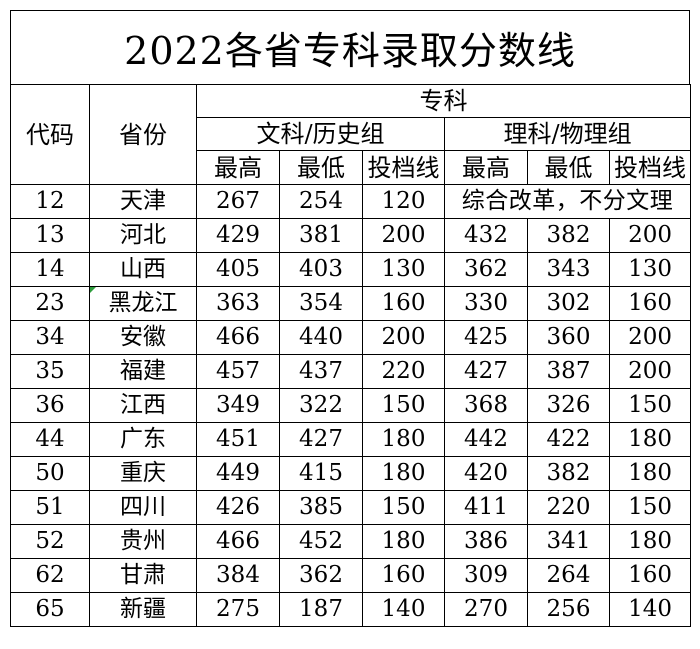 This screenshot has width=700, height=649. What do you see at coordinates (486, 303) in the screenshot?
I see `cell-value: 330` at bounding box center [486, 303].